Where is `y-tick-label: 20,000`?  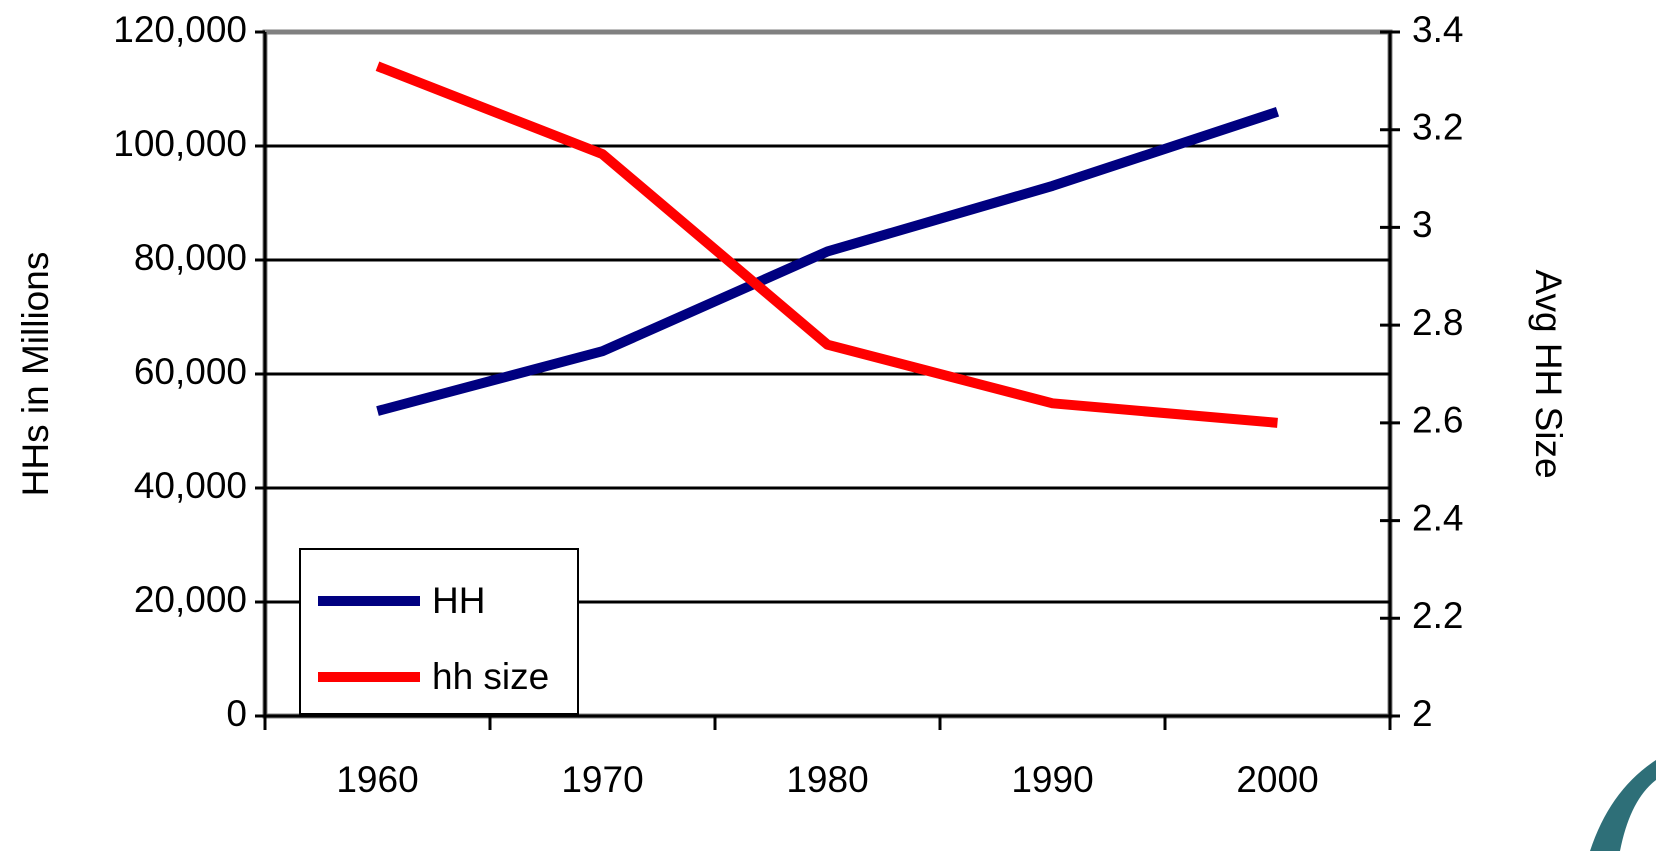
y-tick-label: 20,000 is located at coordinates (190, 599).